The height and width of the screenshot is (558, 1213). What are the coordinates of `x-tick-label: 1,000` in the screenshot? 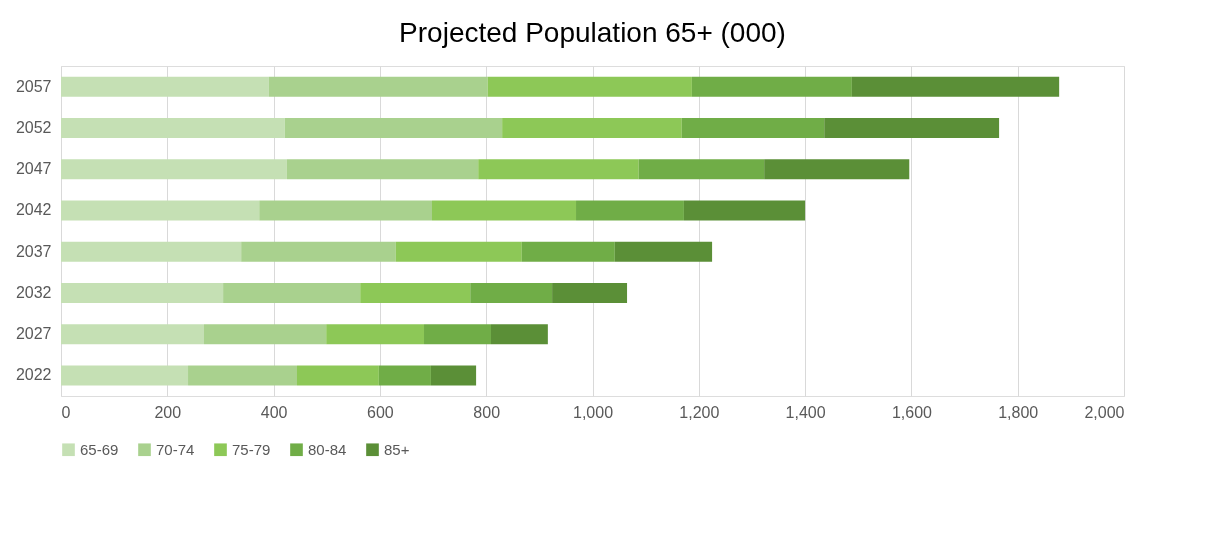 It's located at (593, 412).